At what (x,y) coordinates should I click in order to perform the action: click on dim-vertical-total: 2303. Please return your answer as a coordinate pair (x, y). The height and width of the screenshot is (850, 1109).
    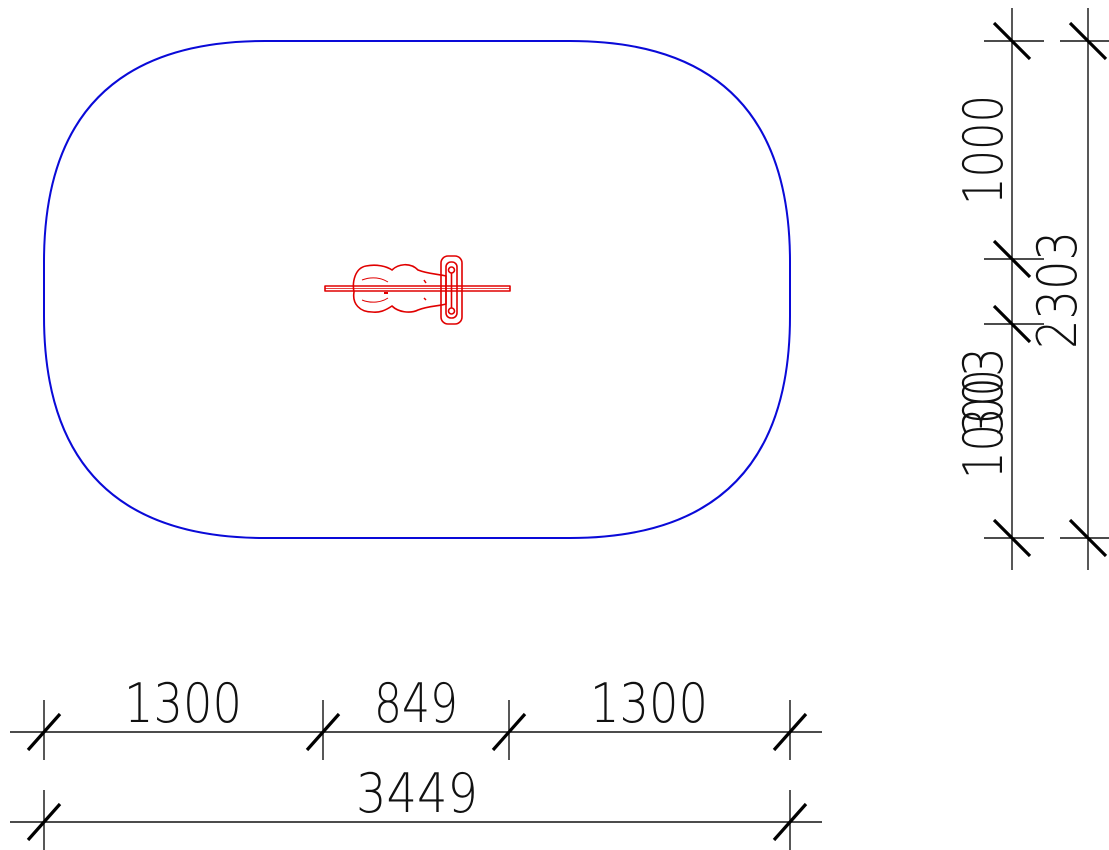
    Looking at the image, I should click on (1057, 290).